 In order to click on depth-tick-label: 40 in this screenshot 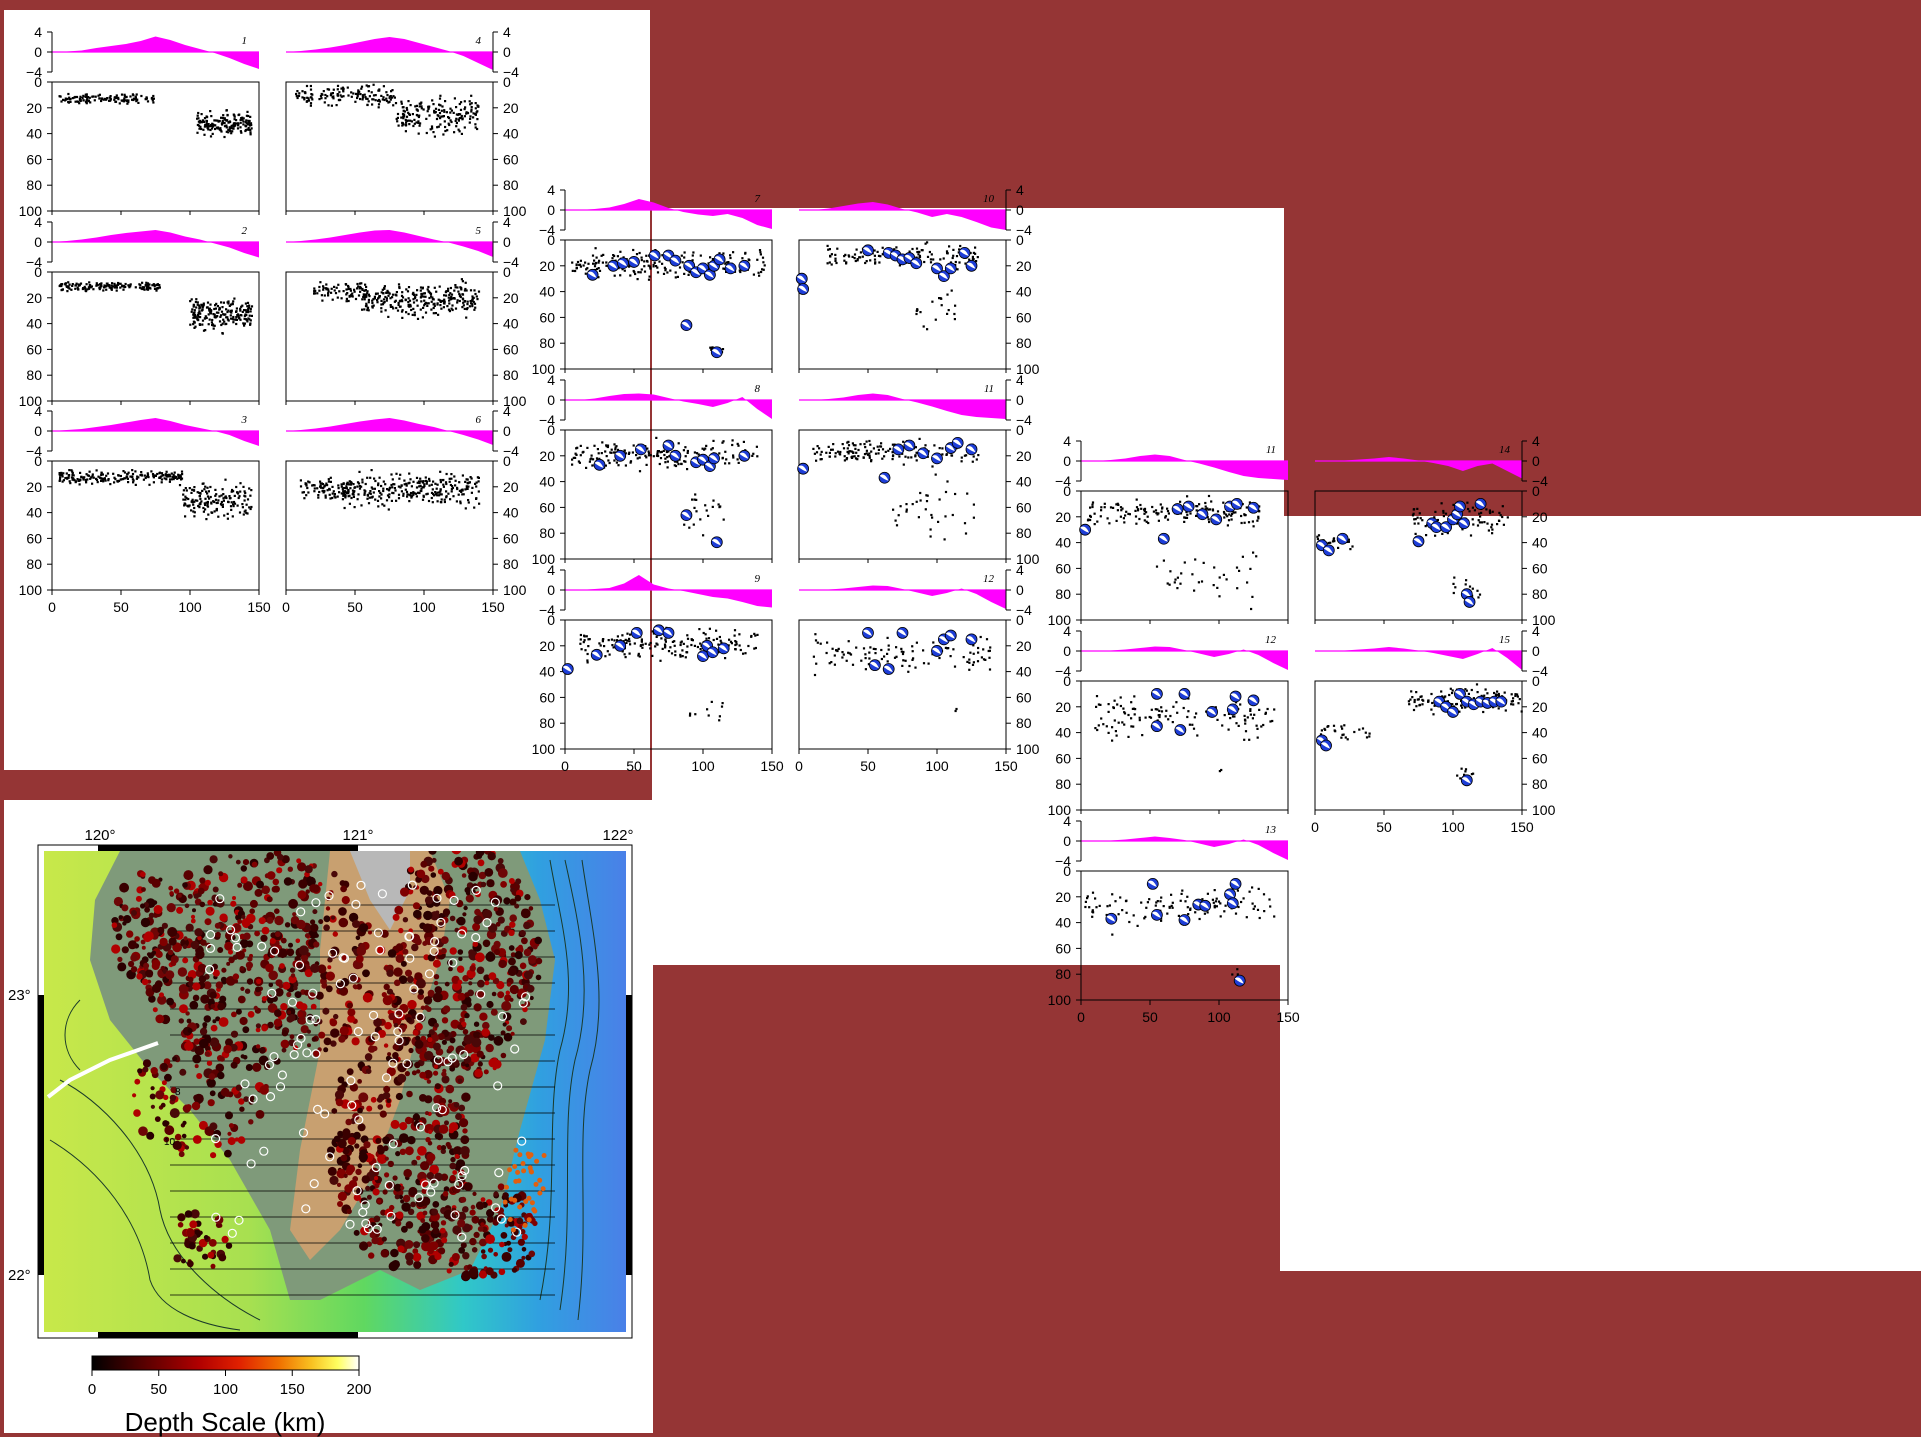, I will do `click(1024, 292)`.